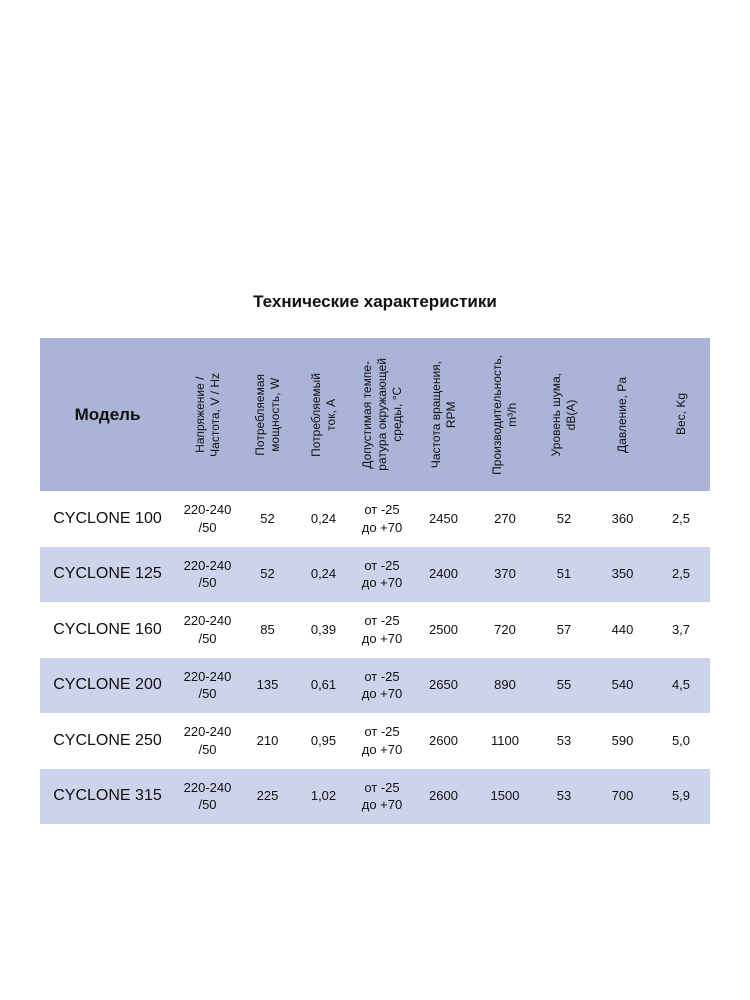  I want to click on cell-model: CYCLONE 160, so click(107, 629).